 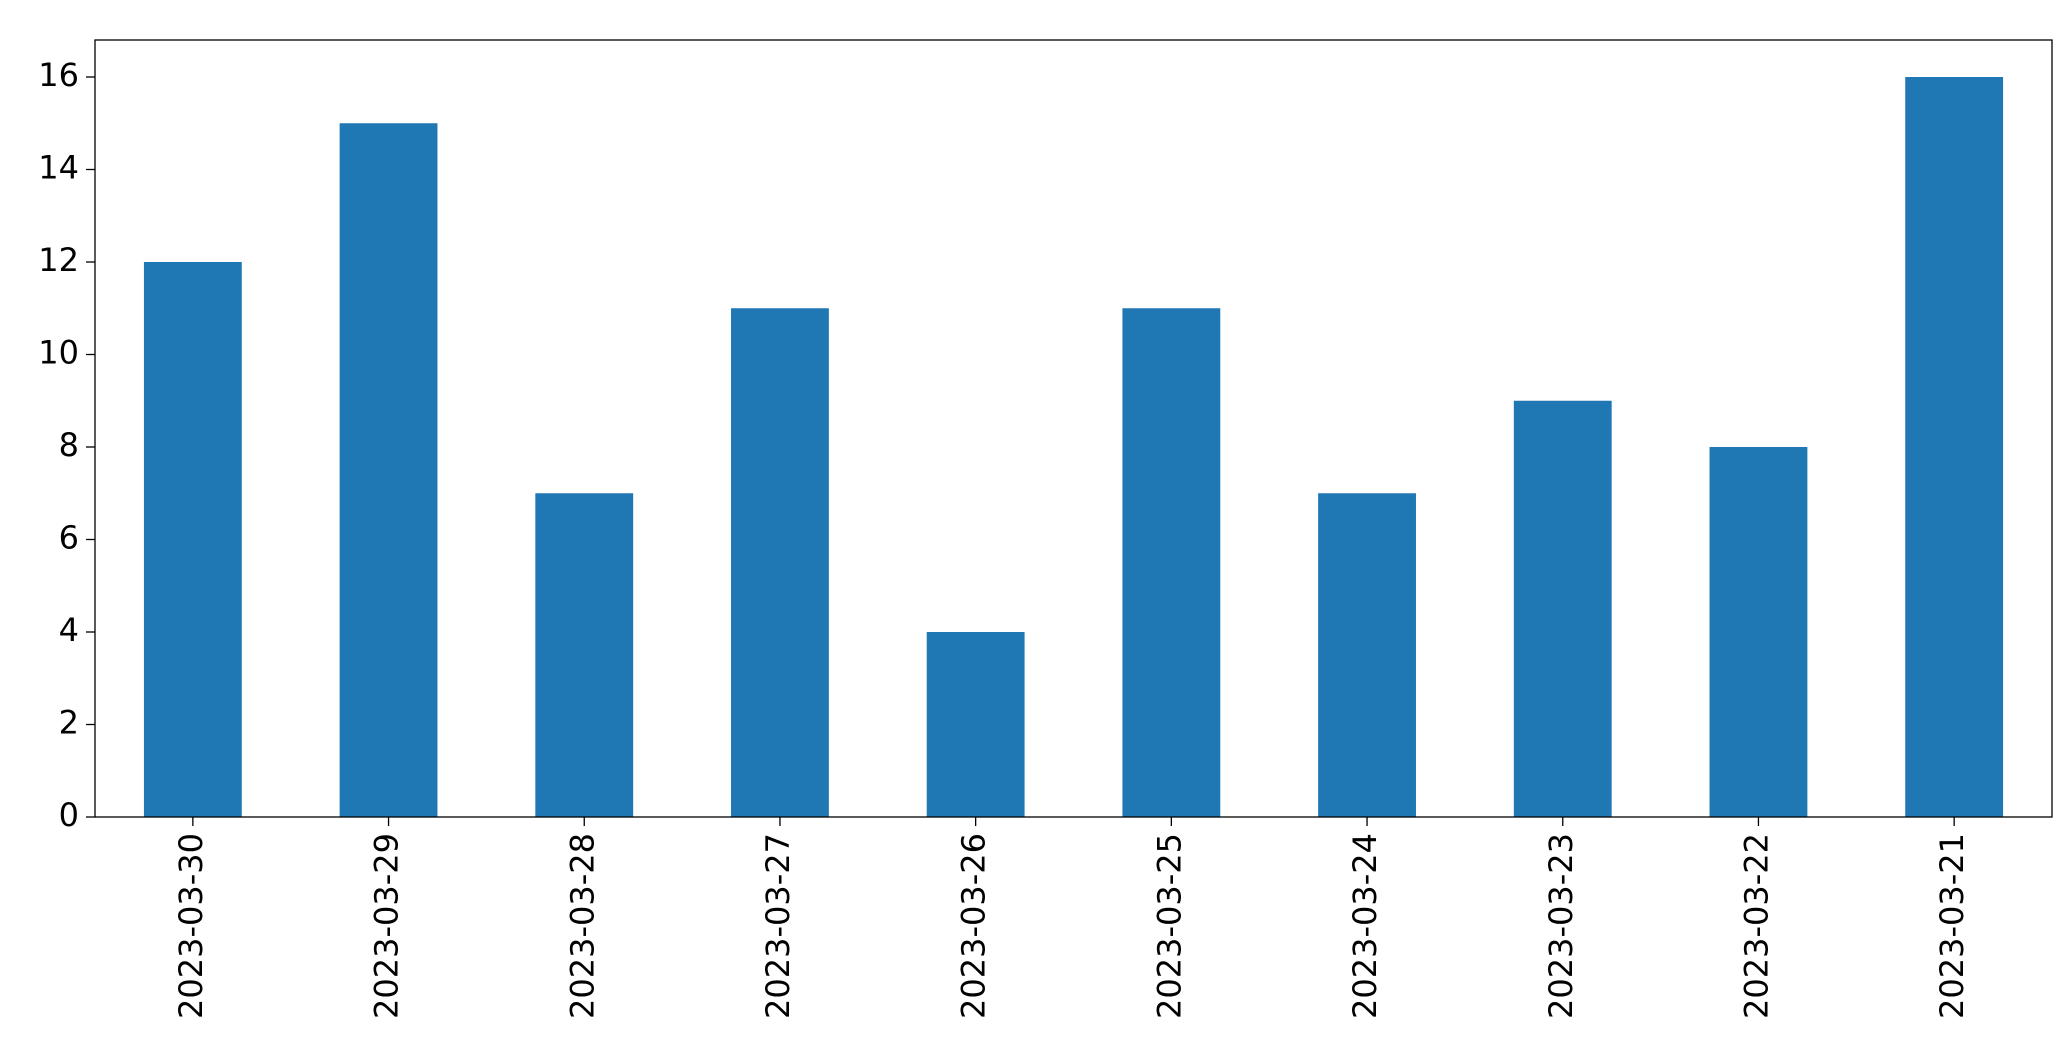 I want to click on x-tick-label: 2023-03-28, so click(x=582, y=926).